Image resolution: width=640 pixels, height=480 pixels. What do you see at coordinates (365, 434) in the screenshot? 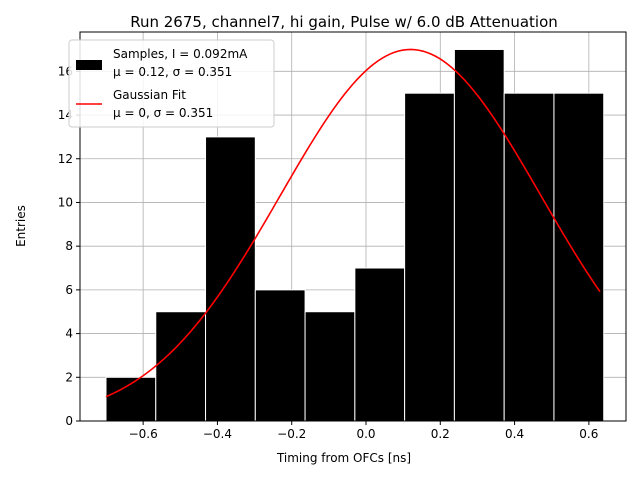
I see `x-tick-label: 0.0` at bounding box center [365, 434].